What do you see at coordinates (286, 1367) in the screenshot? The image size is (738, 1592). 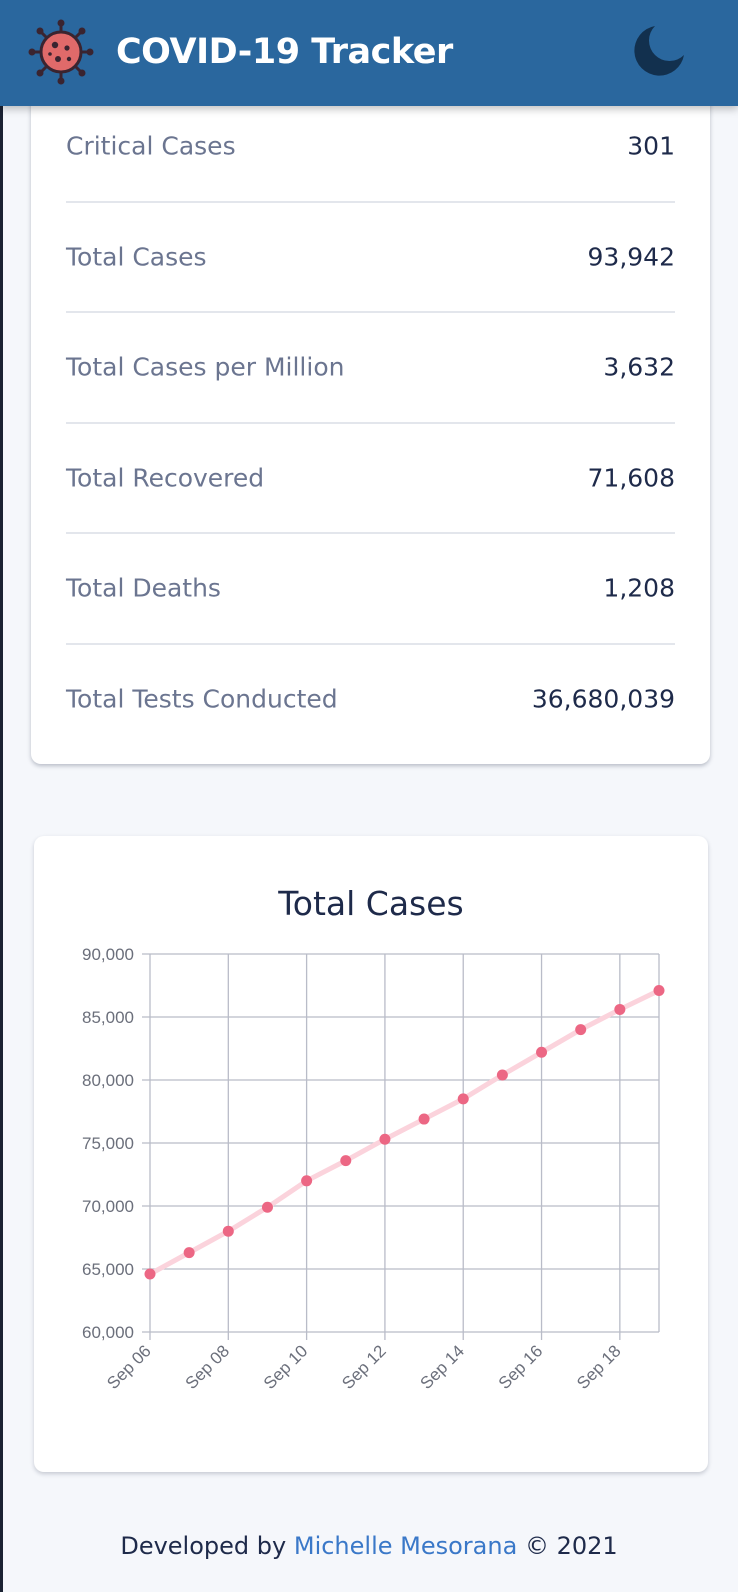 I see `x-tick-label: Sep 10` at bounding box center [286, 1367].